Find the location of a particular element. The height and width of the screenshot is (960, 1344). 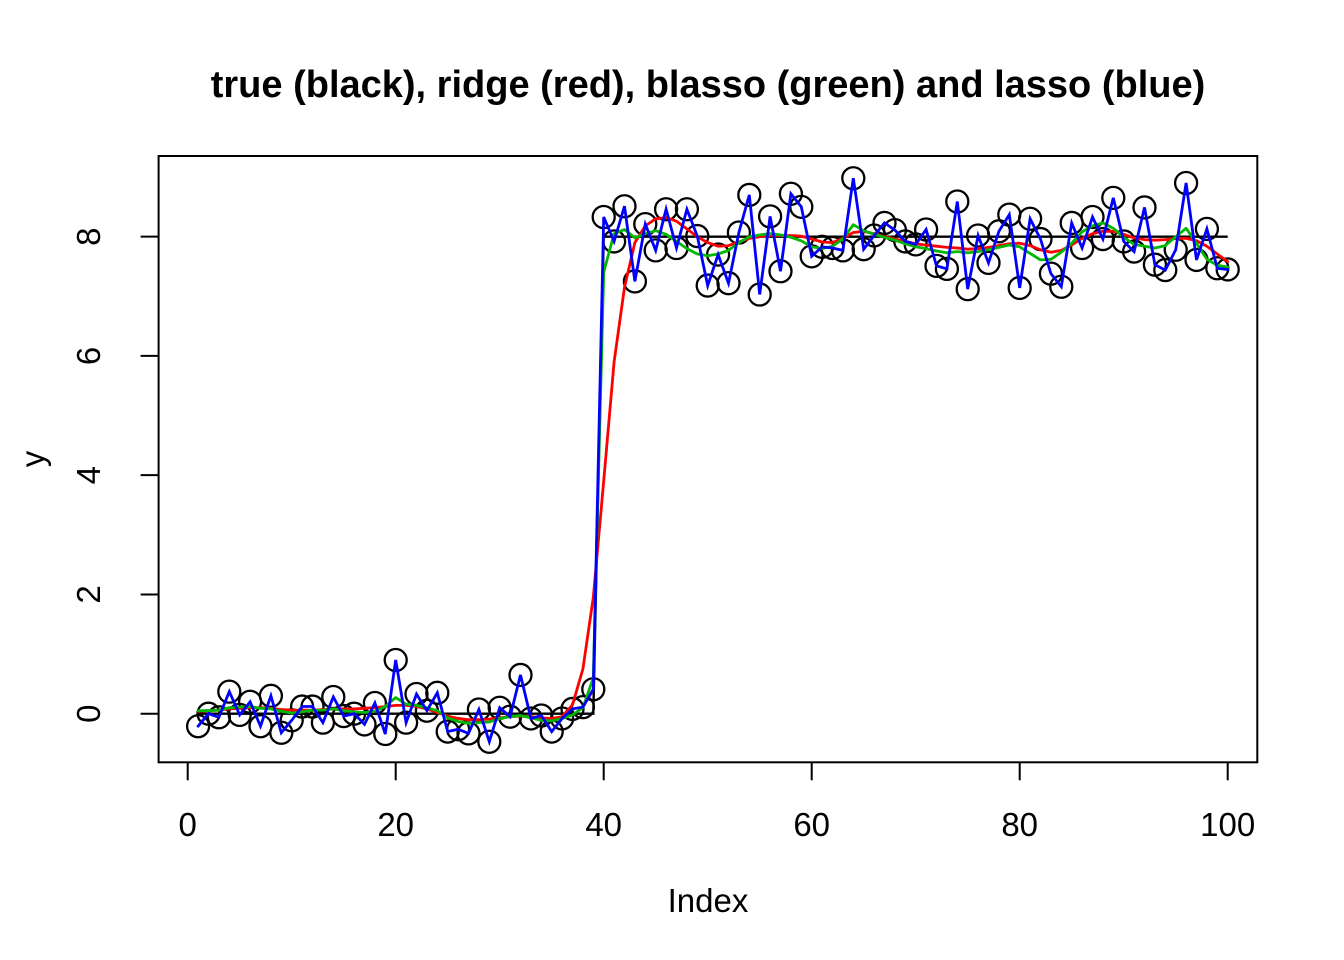

y-tick-label: 2 is located at coordinates (88, 594).